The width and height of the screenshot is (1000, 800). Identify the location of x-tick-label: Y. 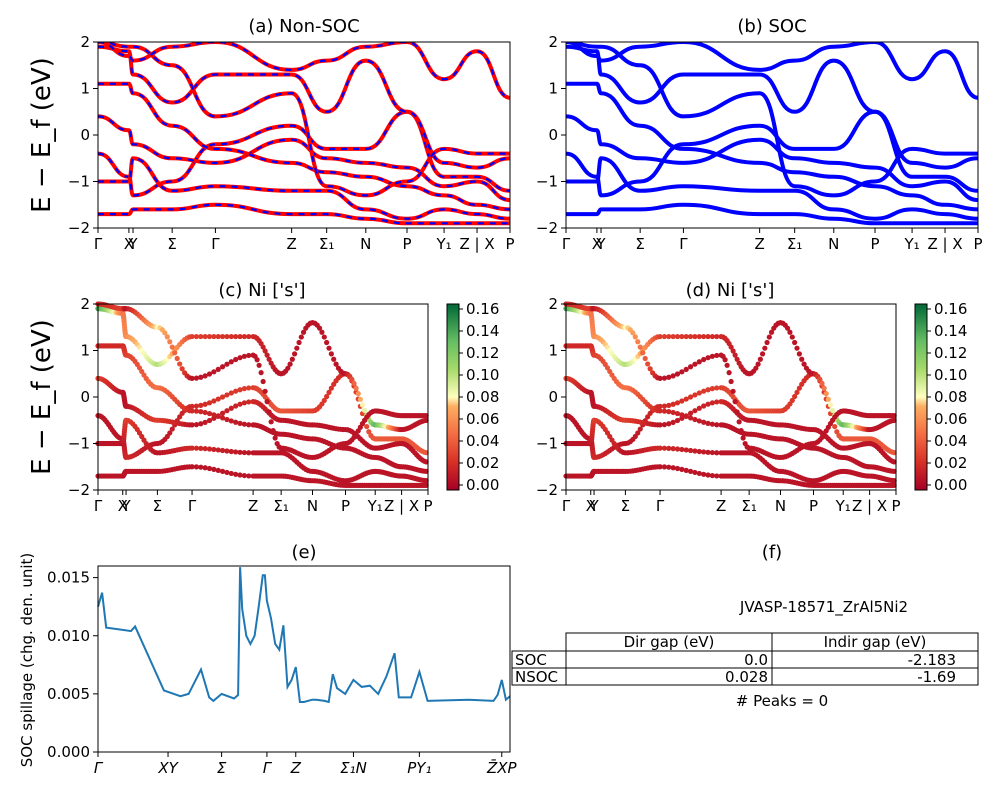
(132, 244).